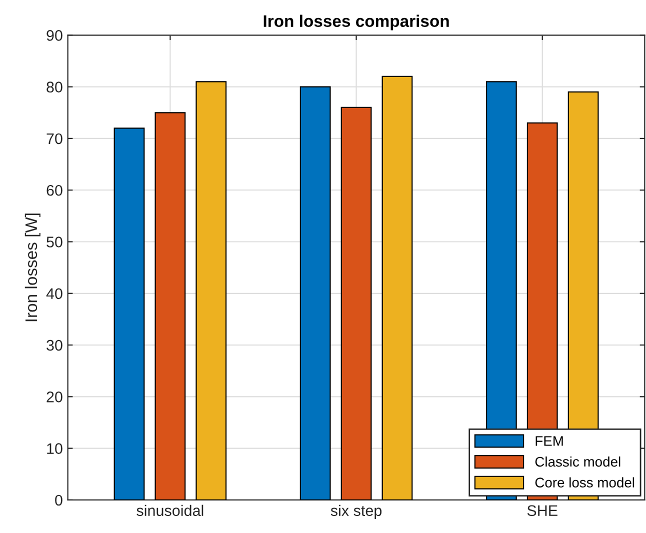 Image resolution: width=646 pixels, height=533 pixels. Describe the element at coordinates (54, 397) in the screenshot. I see `y-tick-label: 20` at that location.